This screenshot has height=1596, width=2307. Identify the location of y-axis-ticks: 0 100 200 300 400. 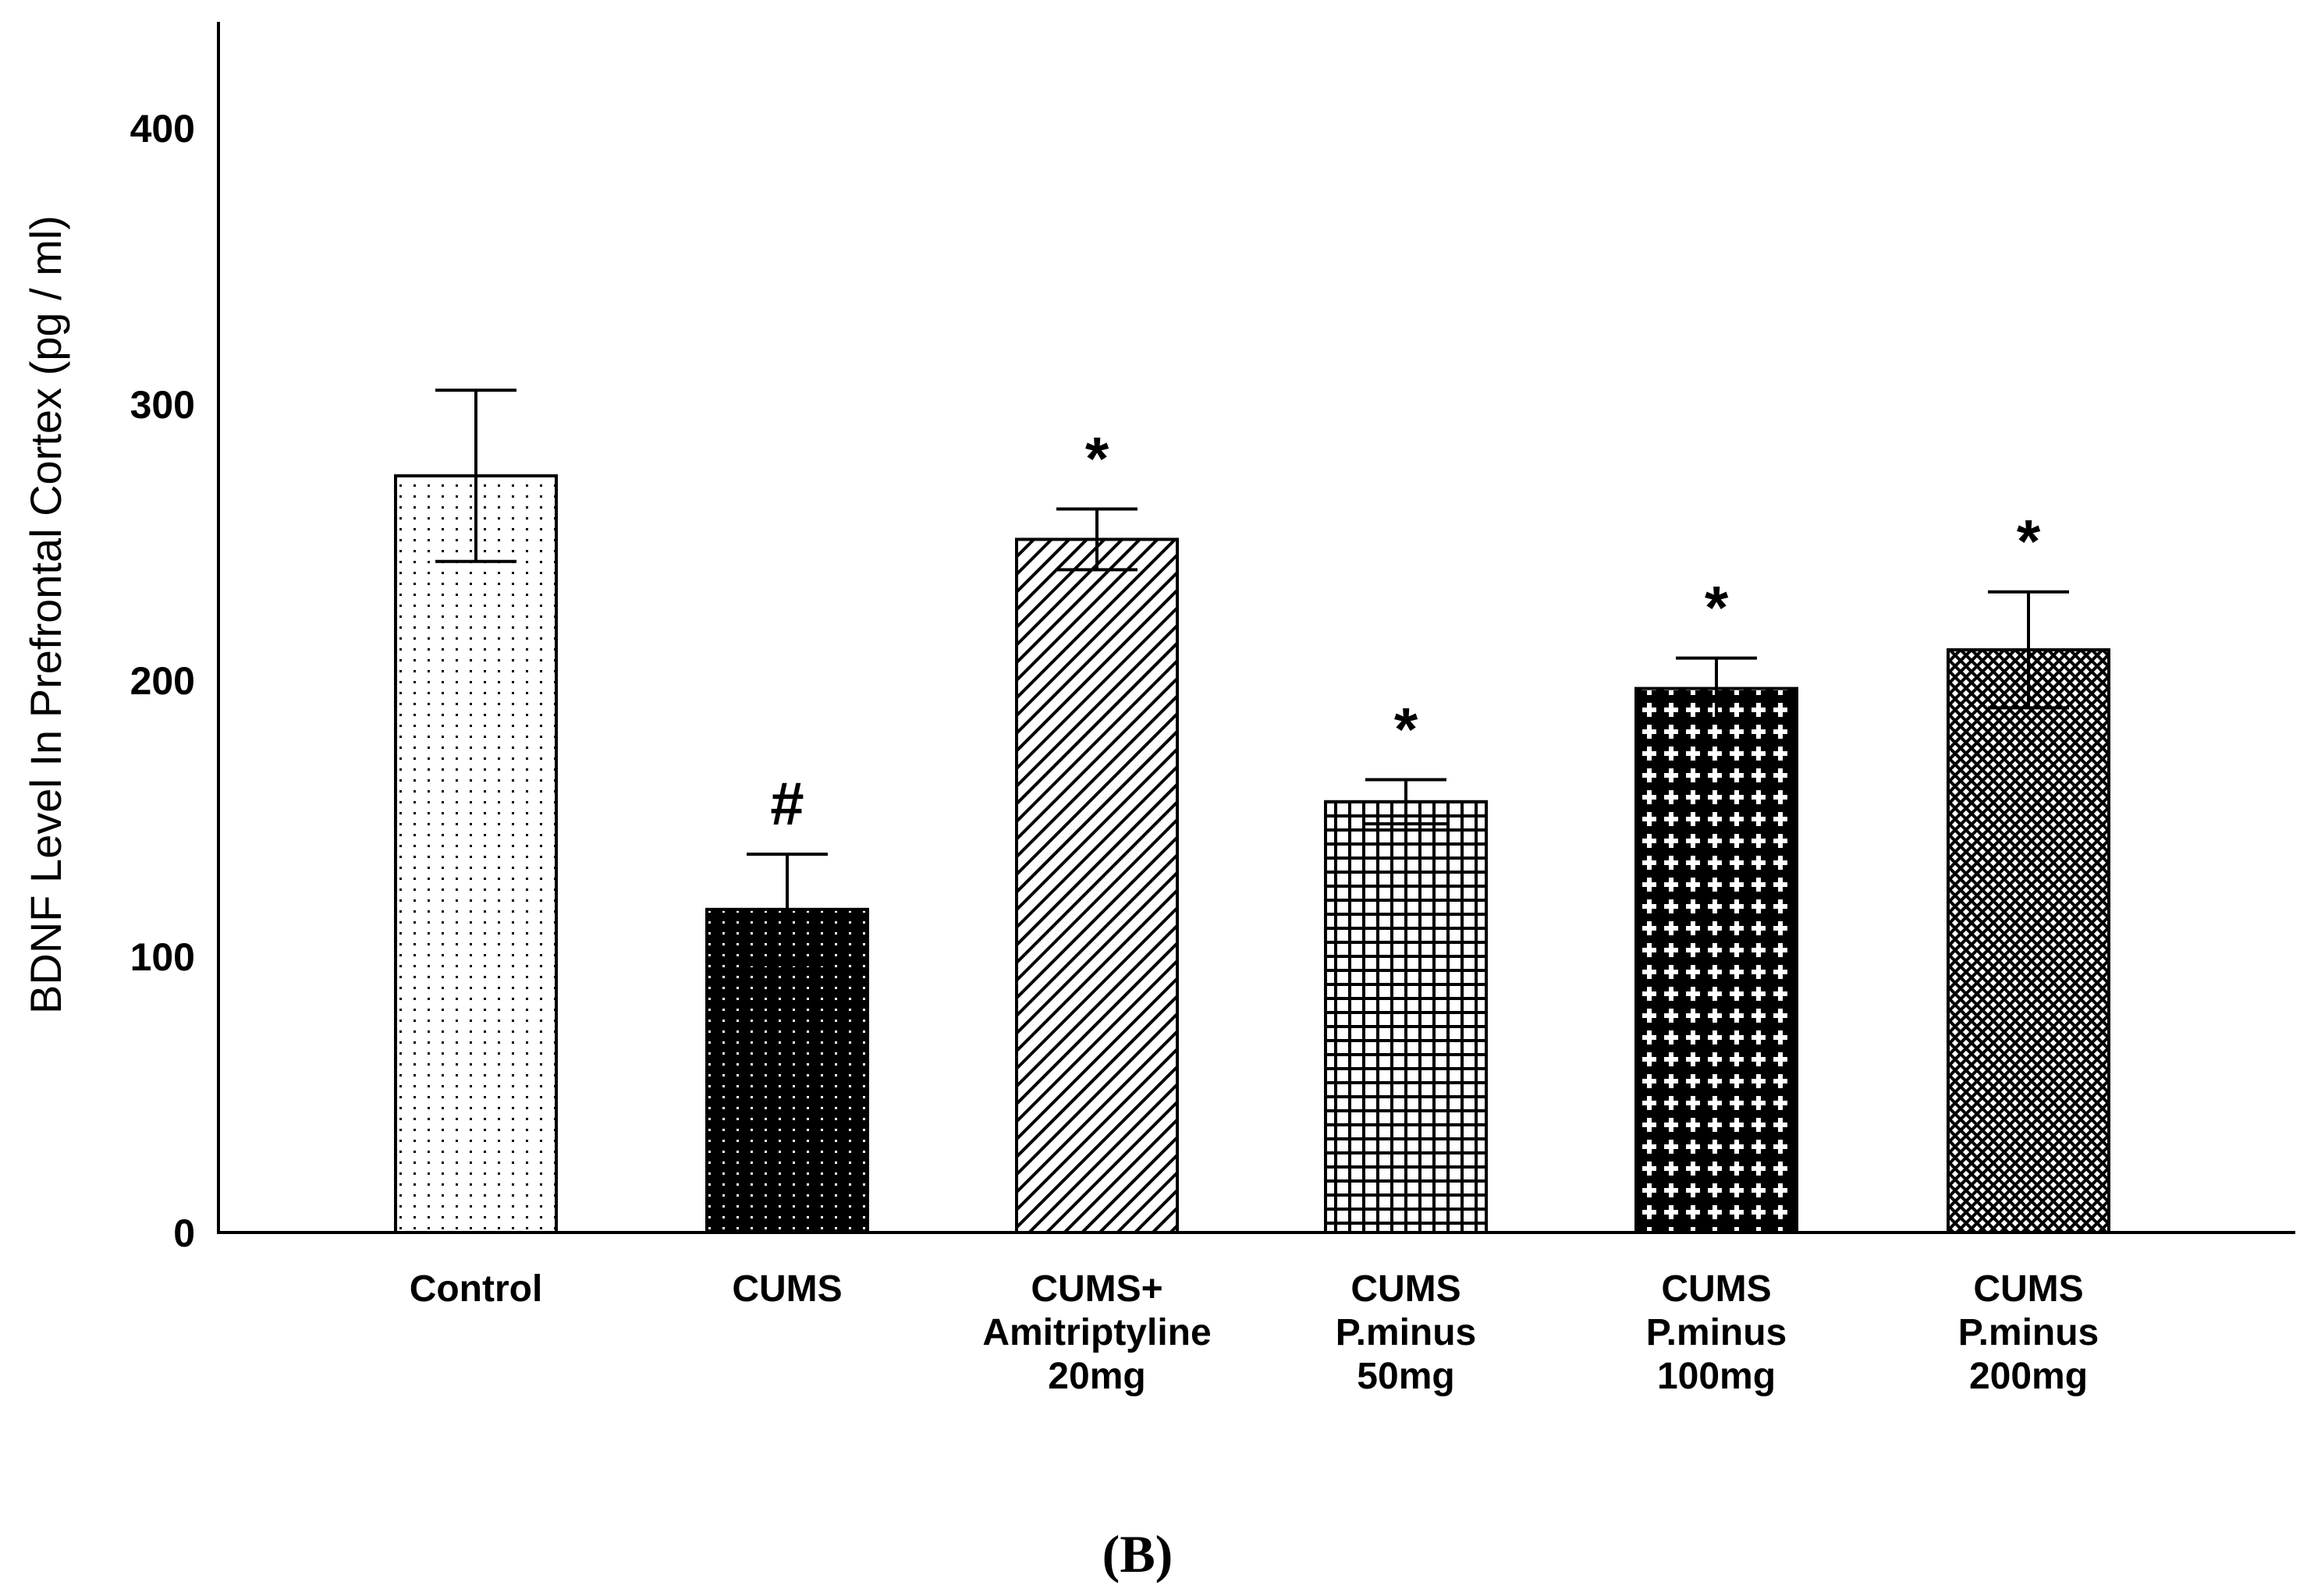
(162, 681).